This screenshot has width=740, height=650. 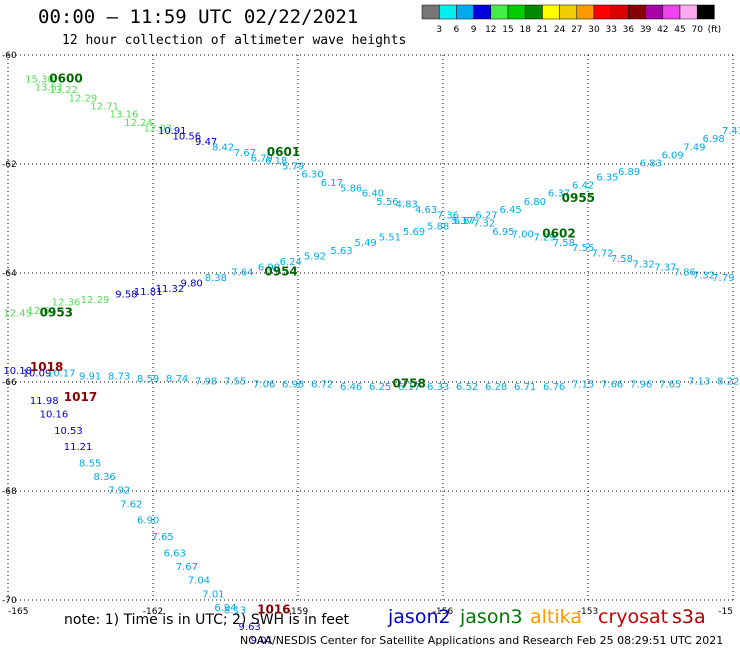 What do you see at coordinates (523, 235) in the screenshot?
I see `swh-value-label: 7.00` at bounding box center [523, 235].